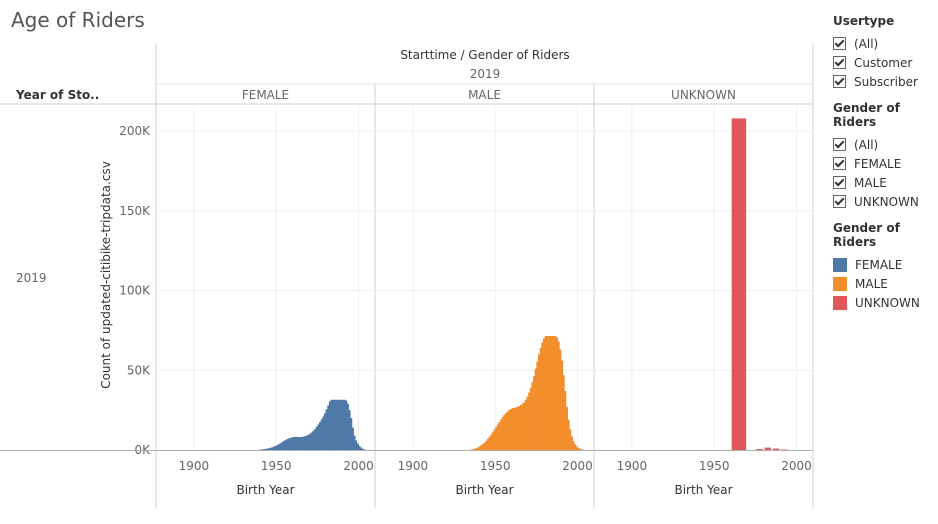 Image resolution: width=938 pixels, height=524 pixels. What do you see at coordinates (885, 144) in the screenshot?
I see `gender-option: (All)` at bounding box center [885, 144].